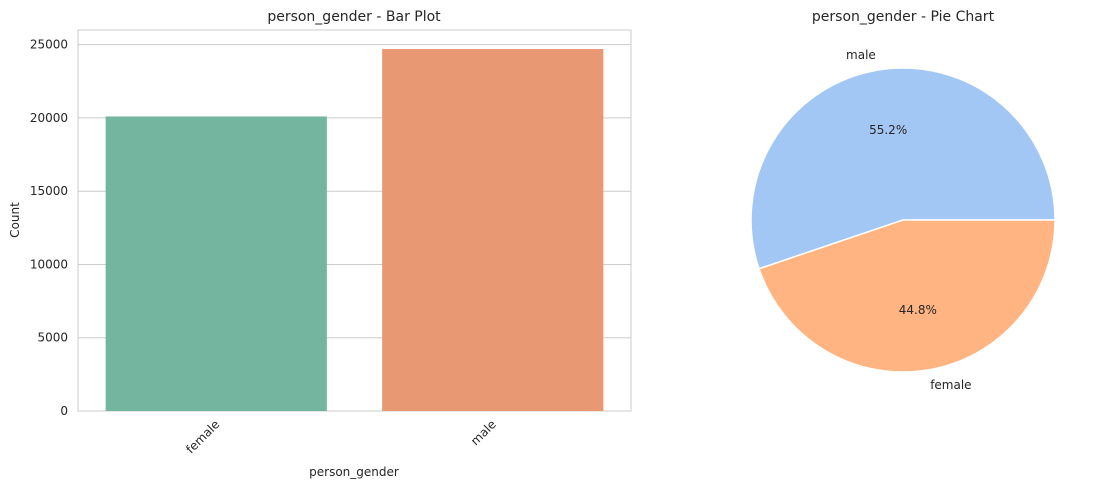 The height and width of the screenshot is (490, 1103). What do you see at coordinates (202, 436) in the screenshot?
I see `bar-x-tick-label: female` at bounding box center [202, 436].